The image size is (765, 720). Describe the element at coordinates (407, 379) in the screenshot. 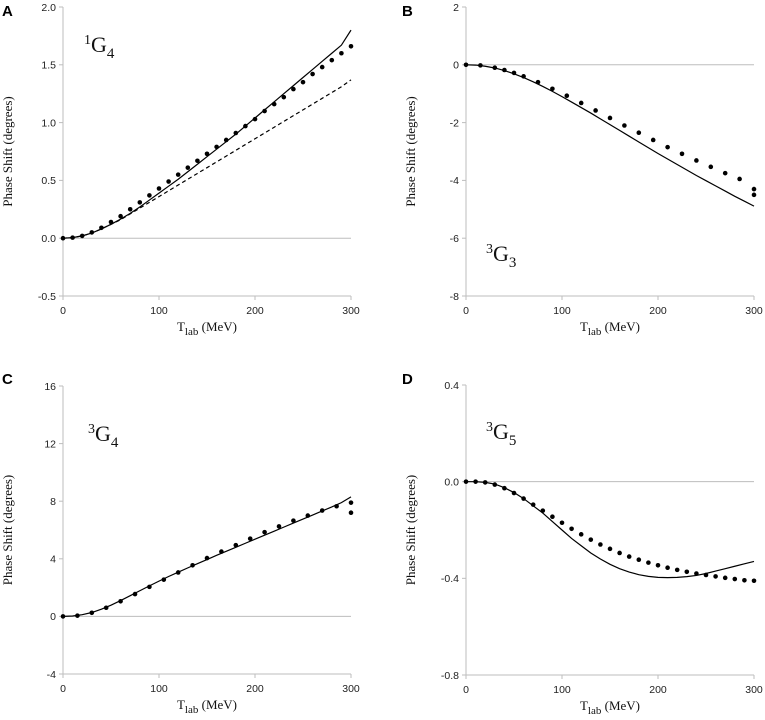

I see `panel-letter: D` at that location.